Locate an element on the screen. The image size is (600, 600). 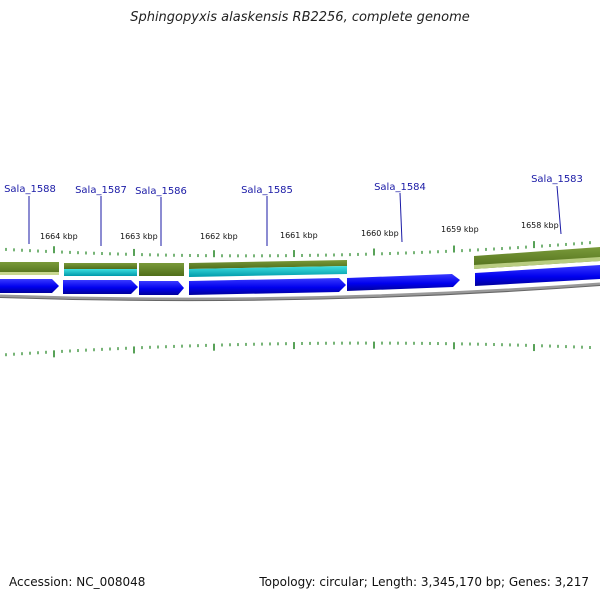
scale-label: 1658 kbp is located at coordinates (540, 225).